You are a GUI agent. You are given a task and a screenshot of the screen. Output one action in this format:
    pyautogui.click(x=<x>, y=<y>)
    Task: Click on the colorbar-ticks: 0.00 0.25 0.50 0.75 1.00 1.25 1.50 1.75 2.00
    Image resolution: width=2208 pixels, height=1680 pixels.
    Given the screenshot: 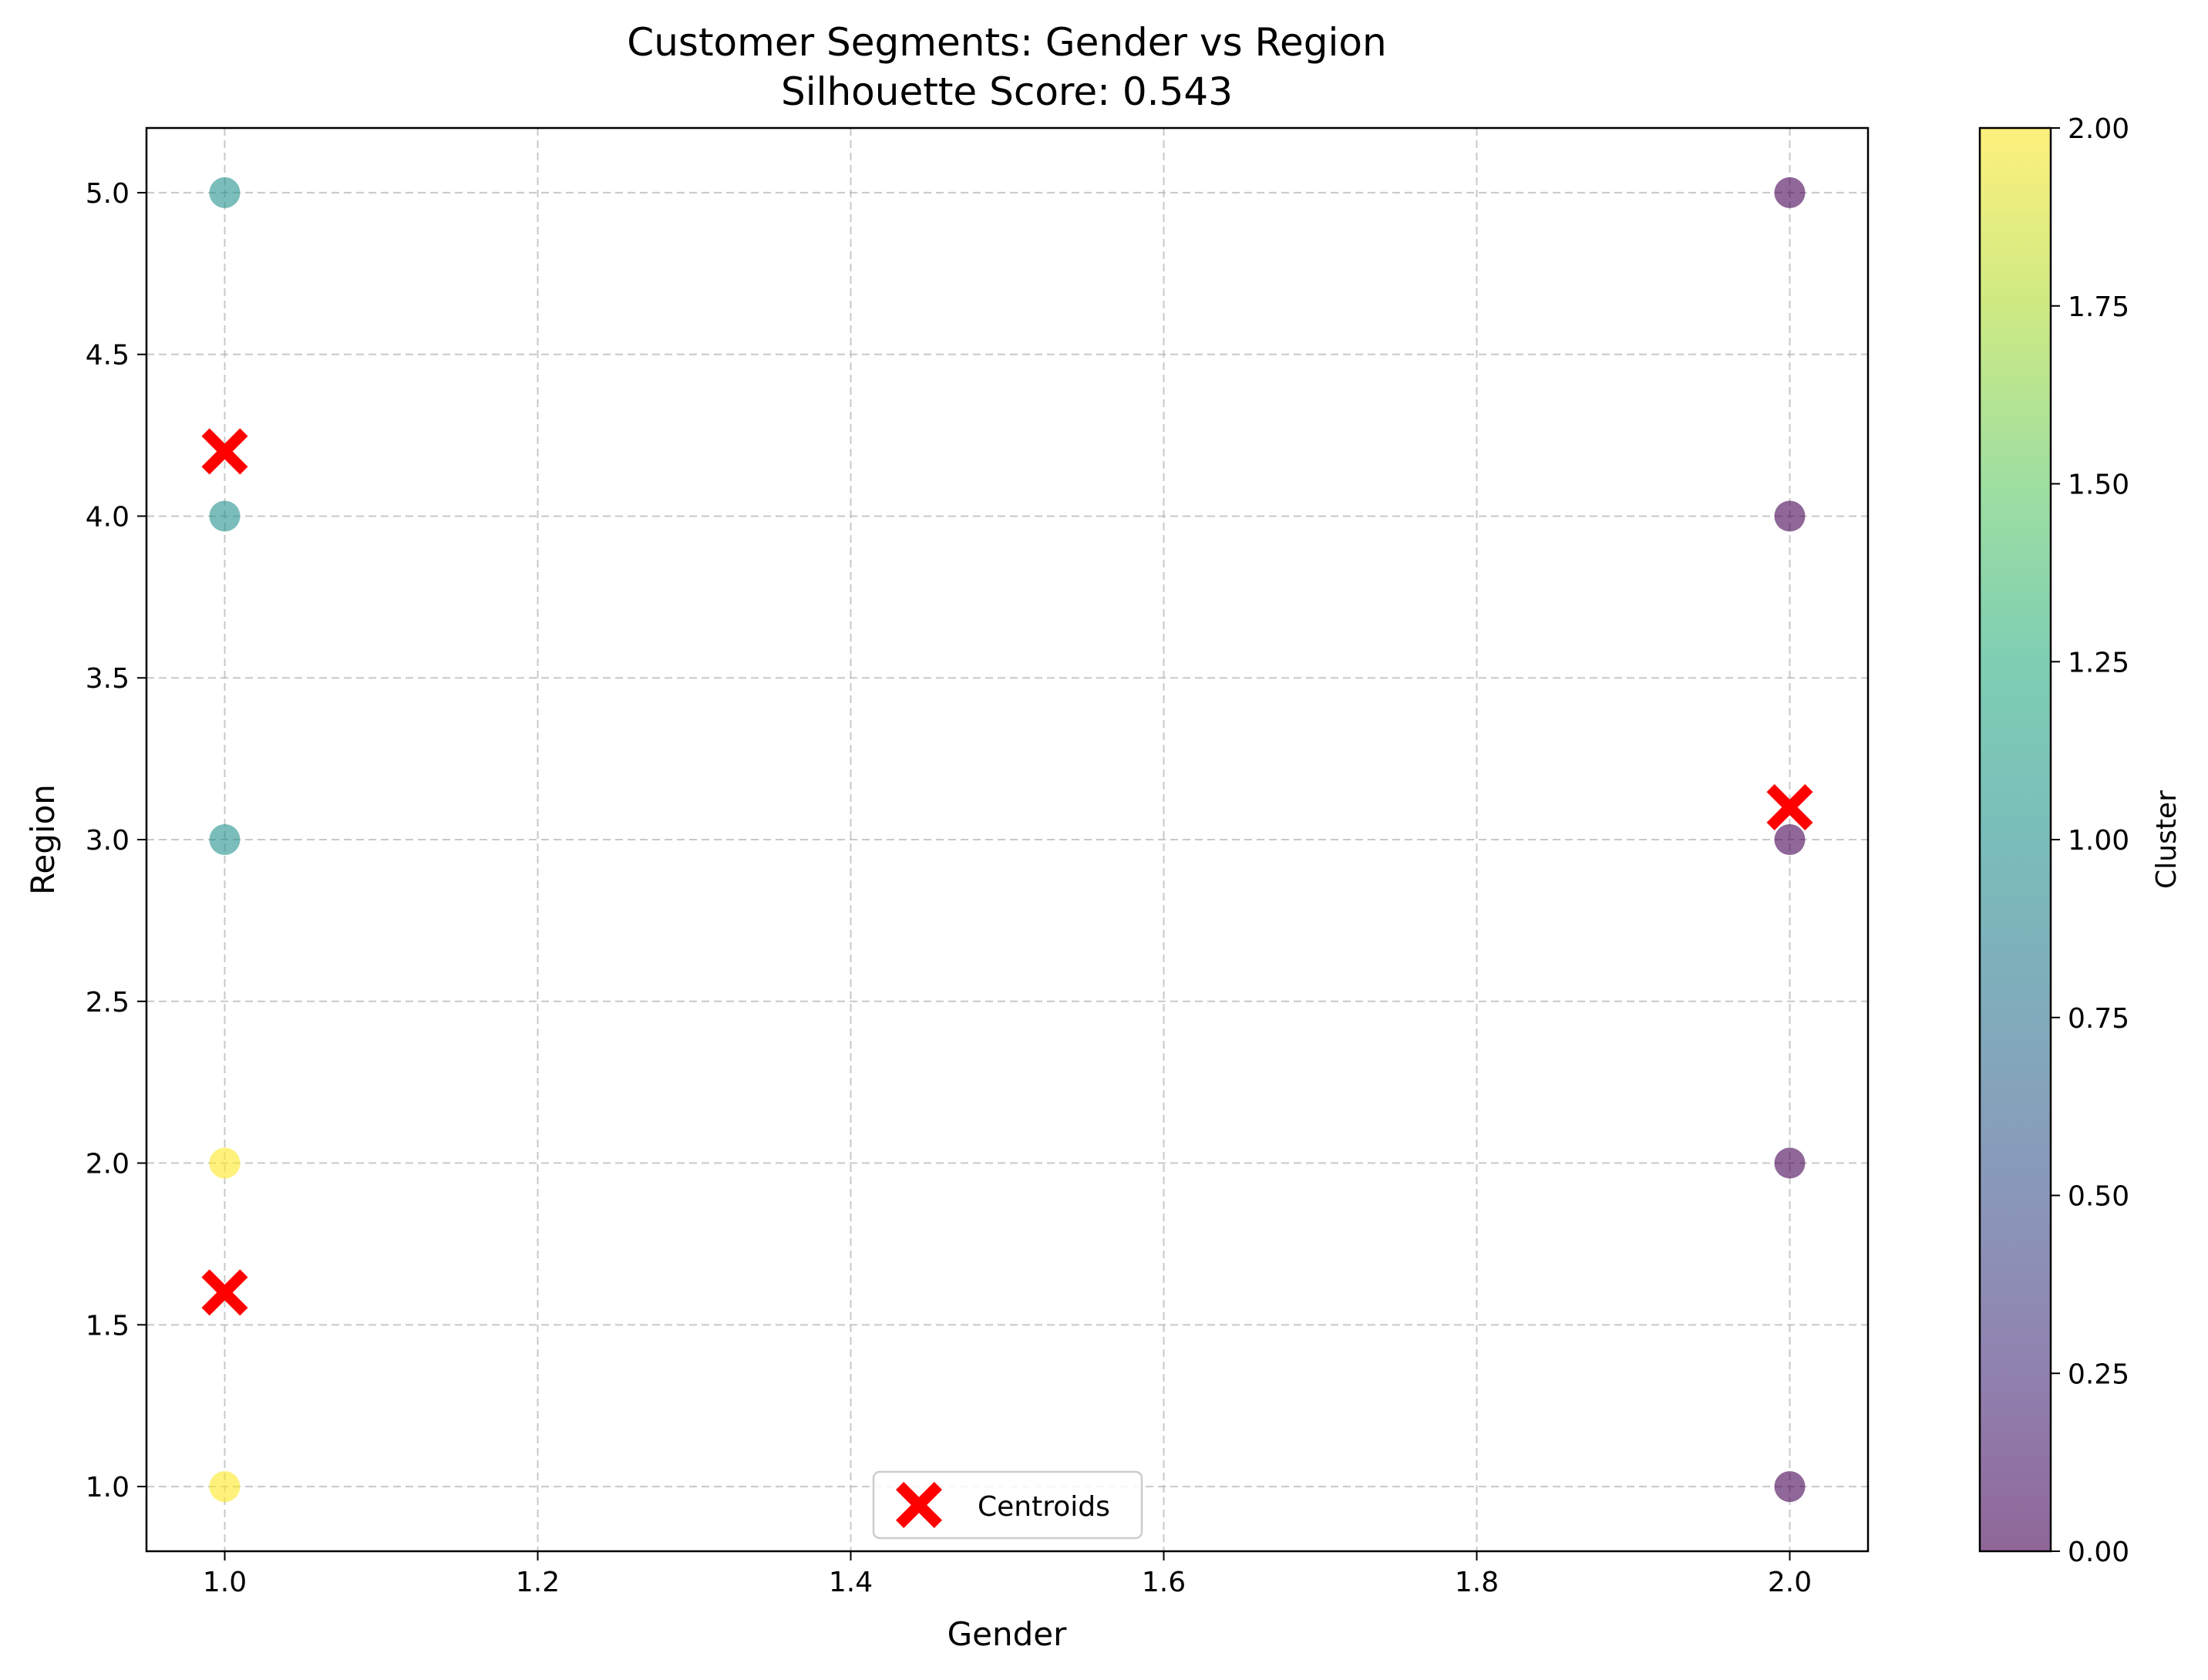 What is the action you would take?
    pyautogui.click(x=2090, y=840)
    